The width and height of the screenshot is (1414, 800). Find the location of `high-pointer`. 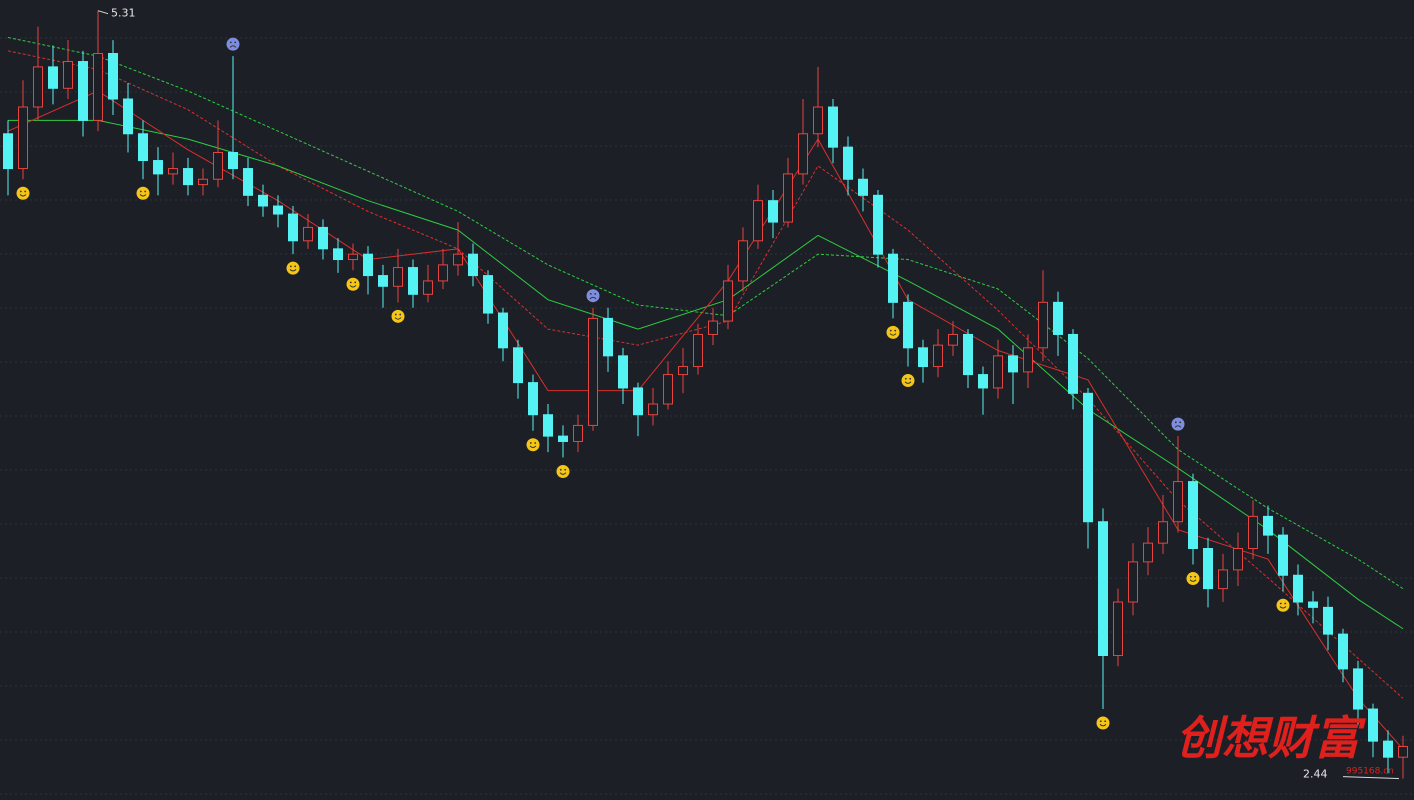

high-pointer is located at coordinates (103, 12).